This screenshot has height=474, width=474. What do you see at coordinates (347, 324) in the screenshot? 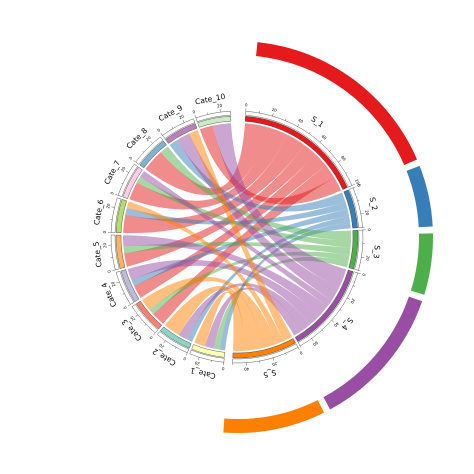
I see `label-S_4: S_4` at bounding box center [347, 324].